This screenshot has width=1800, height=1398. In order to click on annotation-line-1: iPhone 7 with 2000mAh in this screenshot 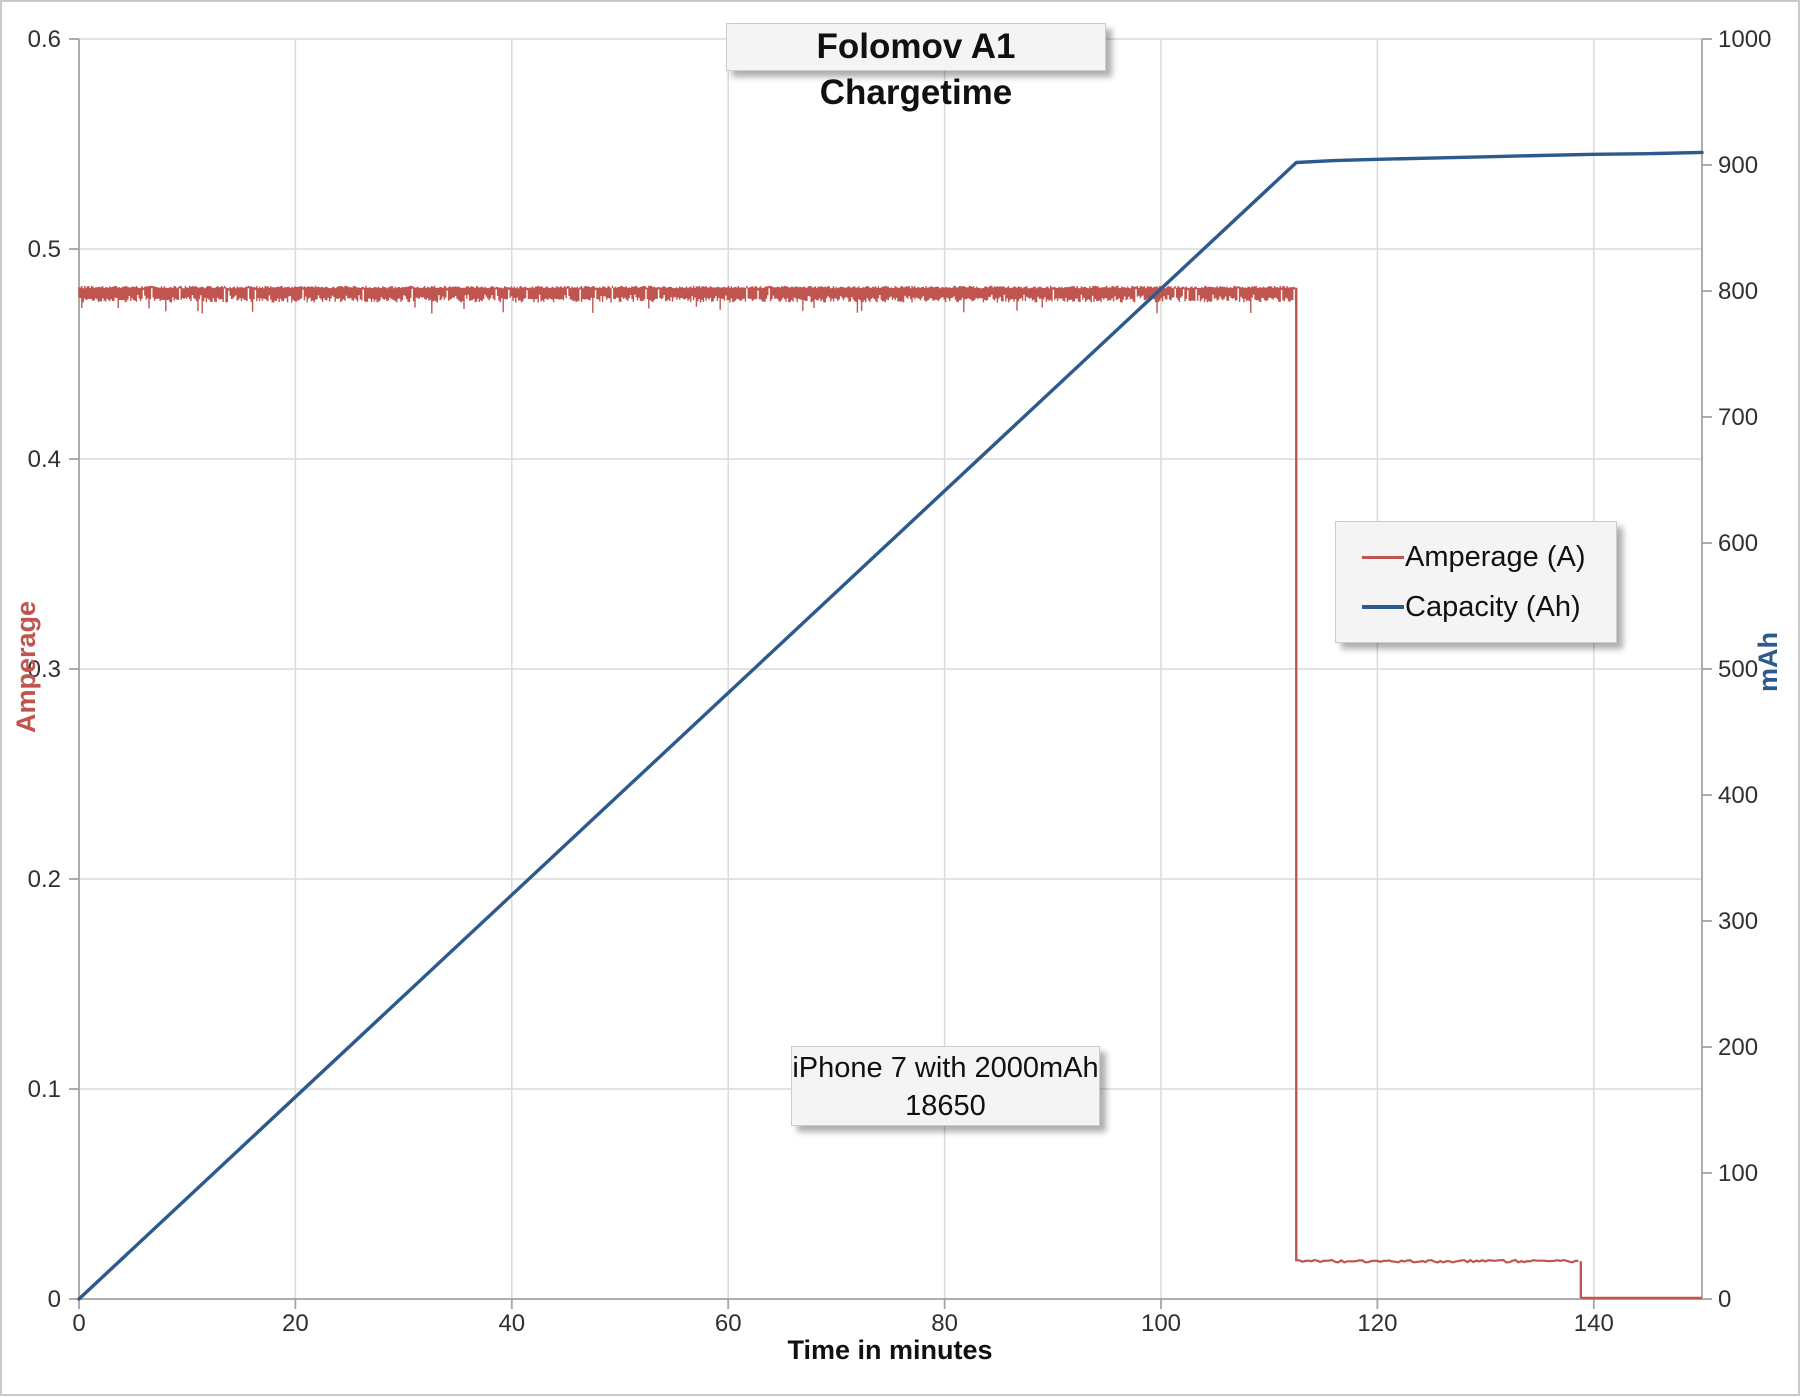, I will do `click(945, 1068)`.